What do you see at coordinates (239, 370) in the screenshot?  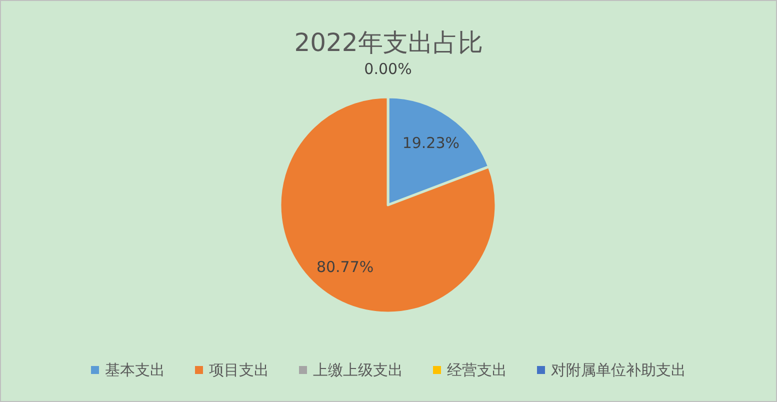 I see `legend-label: 项目支出` at bounding box center [239, 370].